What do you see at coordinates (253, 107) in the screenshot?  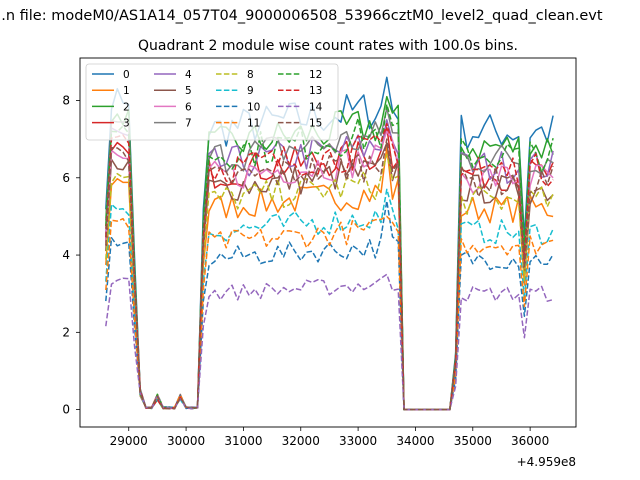 I see `legend-label-10: 10` at bounding box center [253, 107].